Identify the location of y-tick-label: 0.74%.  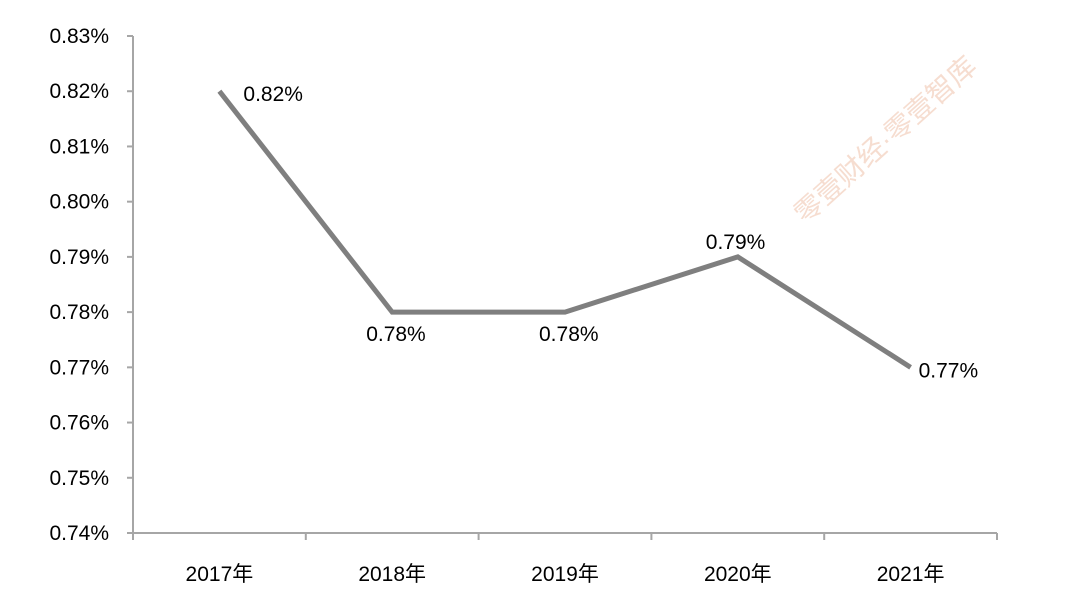
(79, 533).